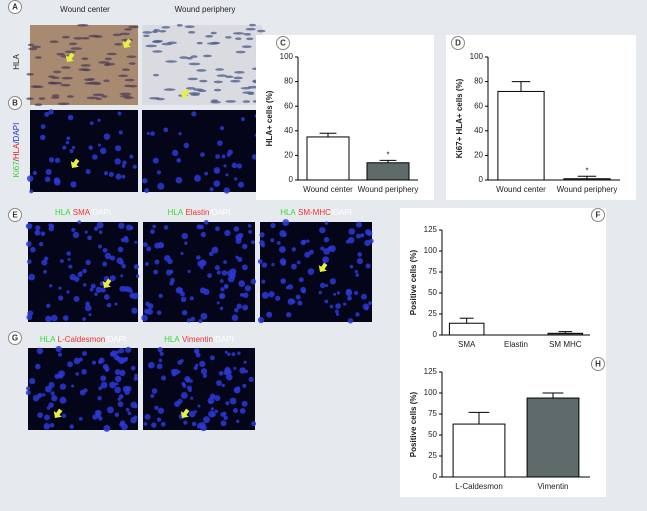  I want to click on y-tick-label: 80, so click(478, 81).